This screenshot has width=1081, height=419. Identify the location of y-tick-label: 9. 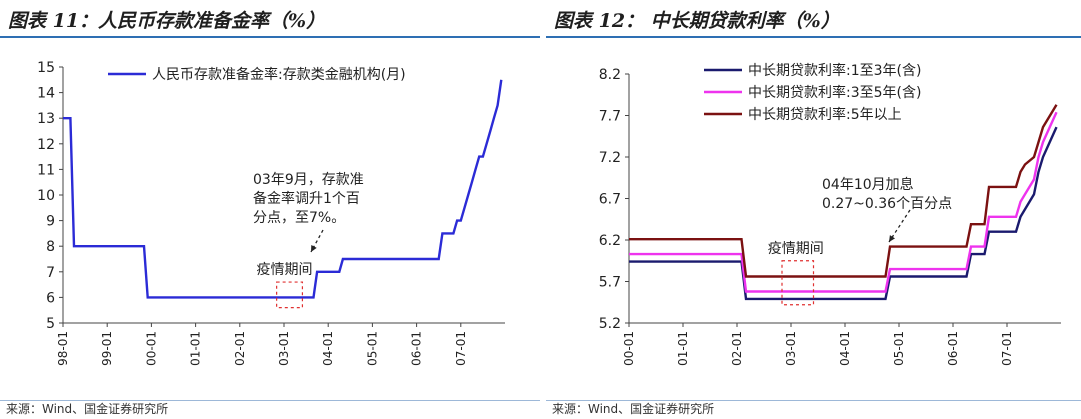
(50, 222).